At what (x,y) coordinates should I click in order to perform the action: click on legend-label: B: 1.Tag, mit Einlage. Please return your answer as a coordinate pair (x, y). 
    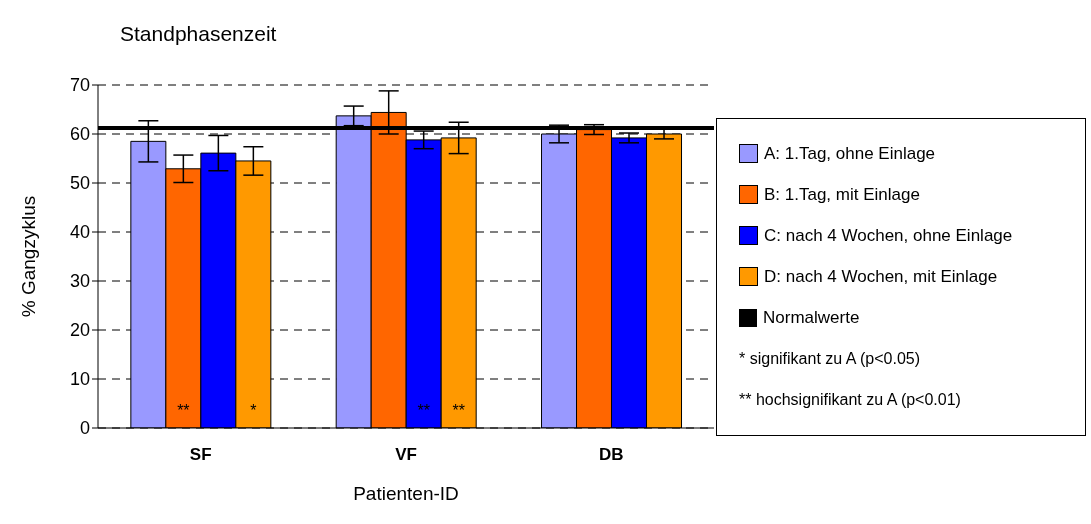
    Looking at the image, I should click on (842, 194).